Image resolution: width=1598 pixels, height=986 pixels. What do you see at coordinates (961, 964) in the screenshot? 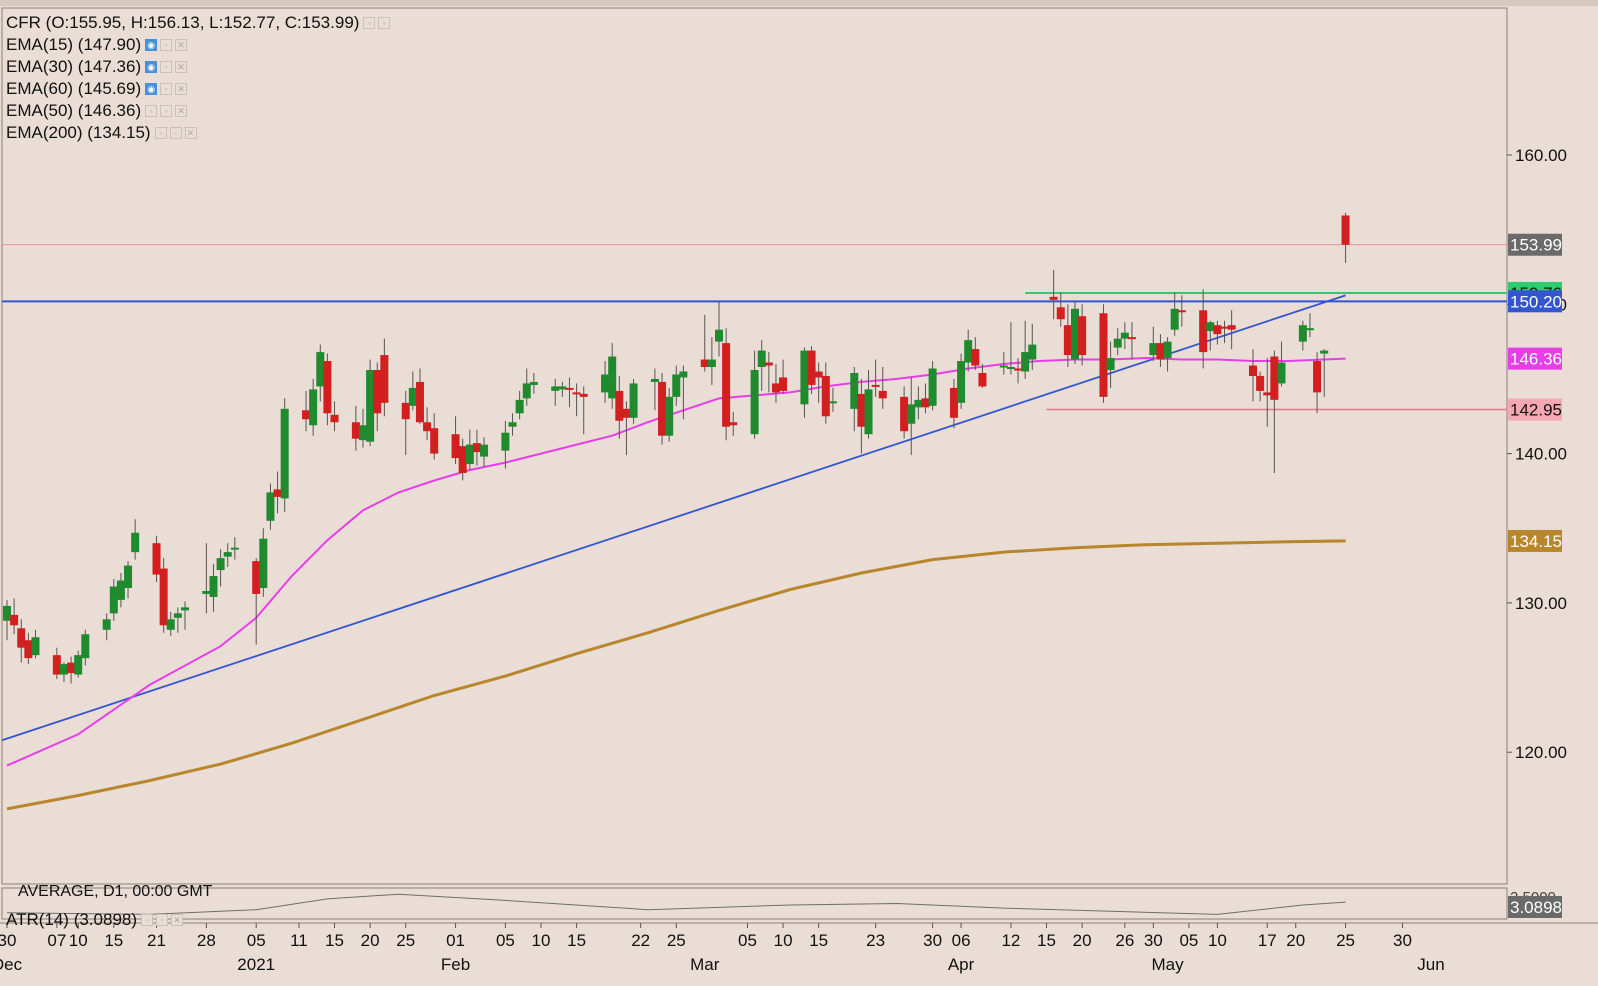
I see `x-tick-month-label: Apr` at bounding box center [961, 964].